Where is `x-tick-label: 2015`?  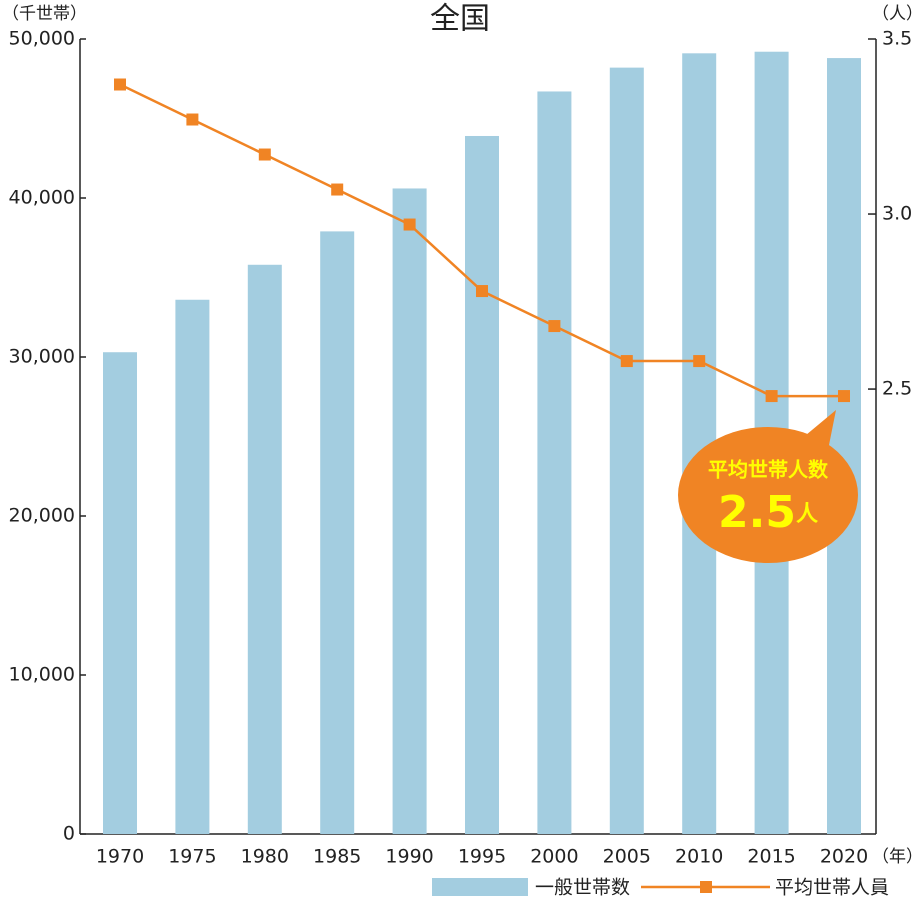 x-tick-label: 2015 is located at coordinates (771, 857).